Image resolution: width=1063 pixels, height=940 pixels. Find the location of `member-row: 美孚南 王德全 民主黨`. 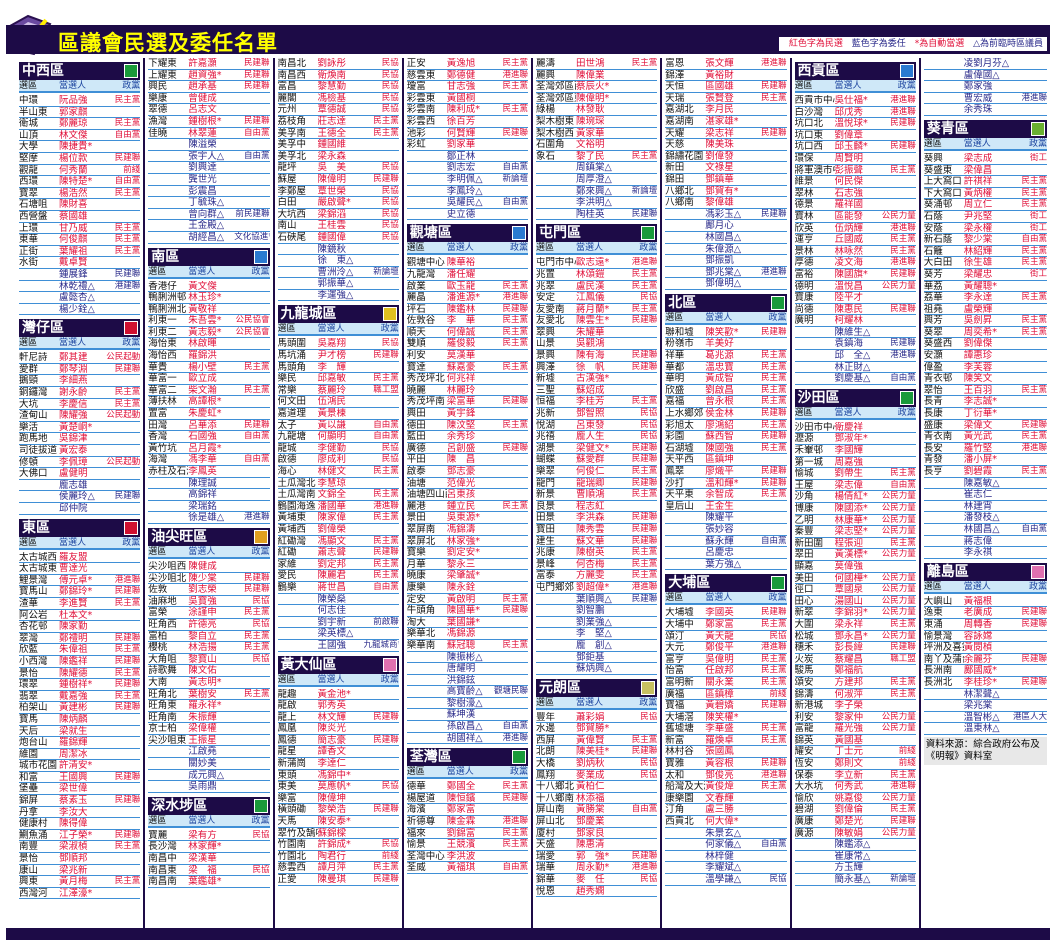

member-row: 美孚南 王德全 民主黨 is located at coordinates (338, 134).